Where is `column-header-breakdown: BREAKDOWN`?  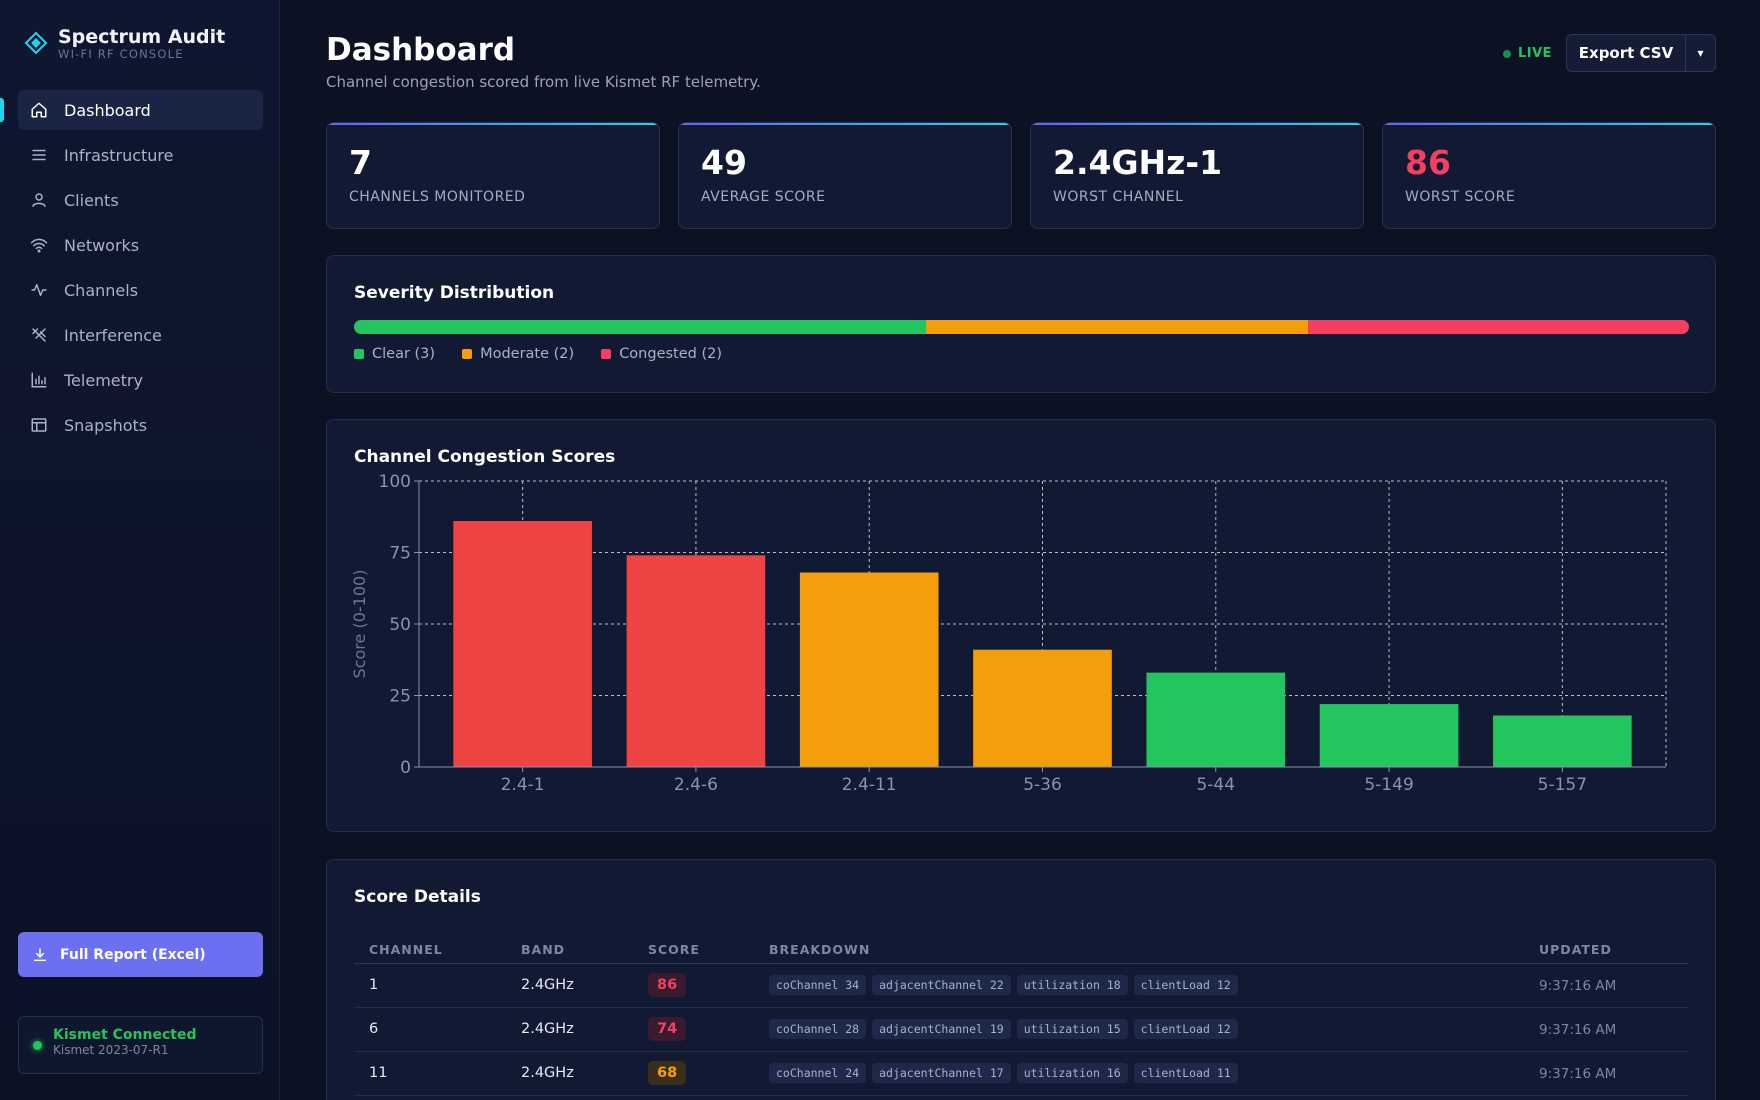
column-header-breakdown: BREAKDOWN is located at coordinates (820, 949).